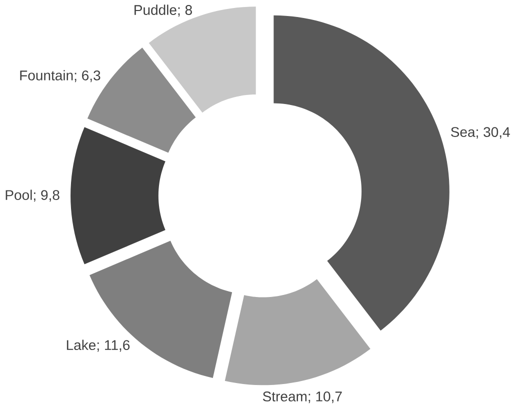 This screenshot has width=515, height=408. Describe the element at coordinates (155, 10) in the screenshot. I see `slice-label: Puddle` at that location.